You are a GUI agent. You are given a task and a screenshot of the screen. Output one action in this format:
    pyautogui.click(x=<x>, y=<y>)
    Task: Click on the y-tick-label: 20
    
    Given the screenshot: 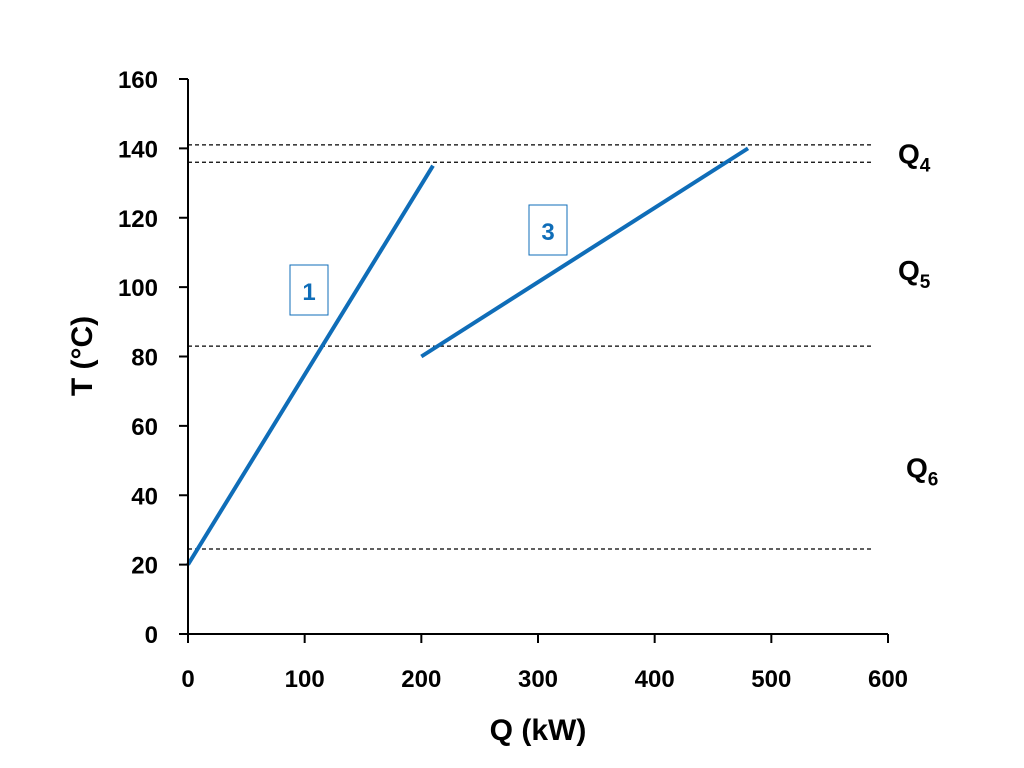 What is the action you would take?
    pyautogui.click(x=144, y=566)
    